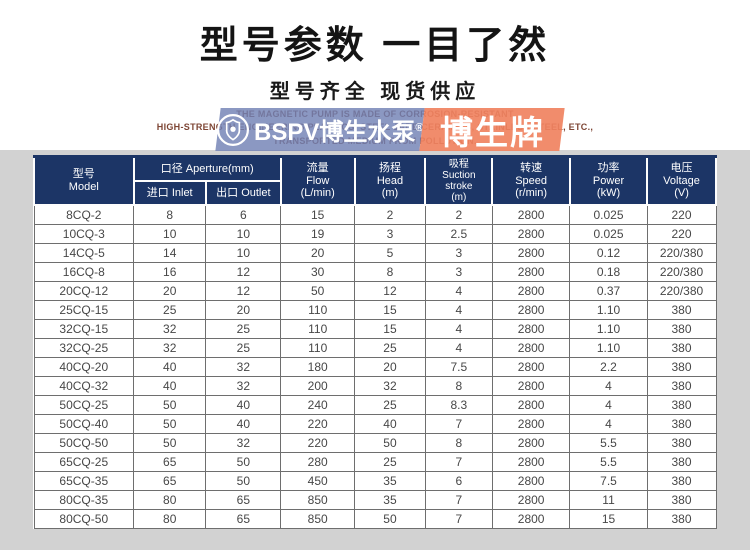 This screenshot has height=550, width=750. I want to click on table-row: 50CQ-25 50 40 240 25 8.3 2800 4 380, so click(375, 404).